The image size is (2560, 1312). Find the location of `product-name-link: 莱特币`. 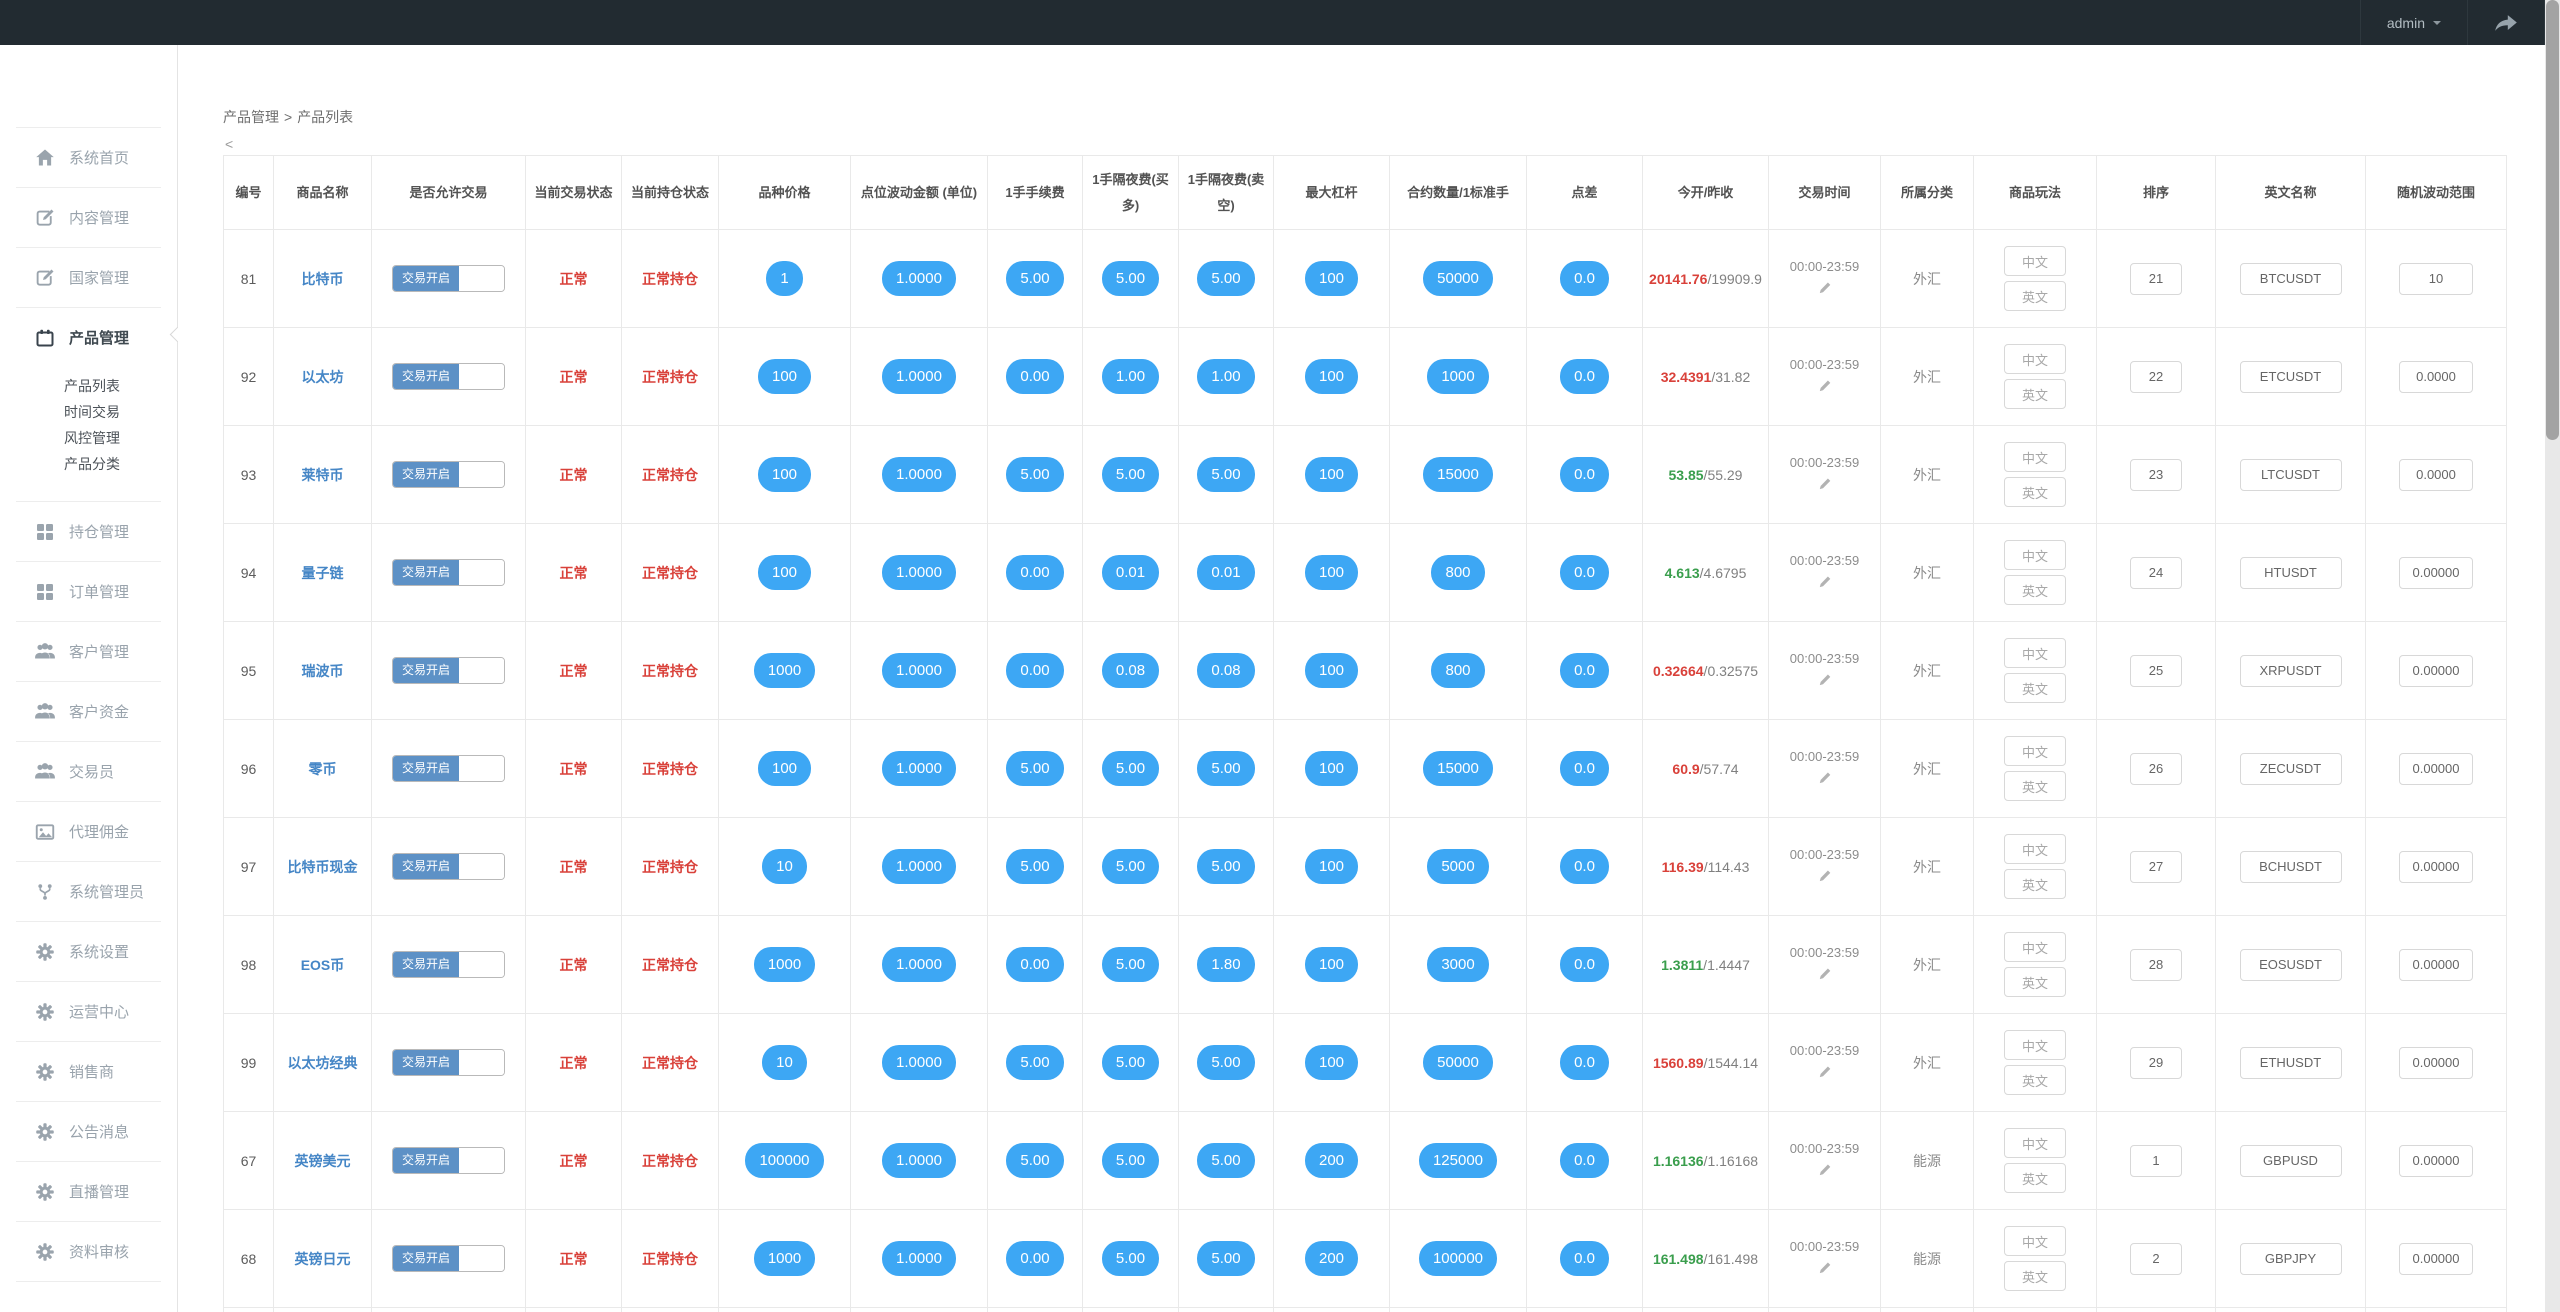

product-name-link: 莱特币 is located at coordinates (322, 474).